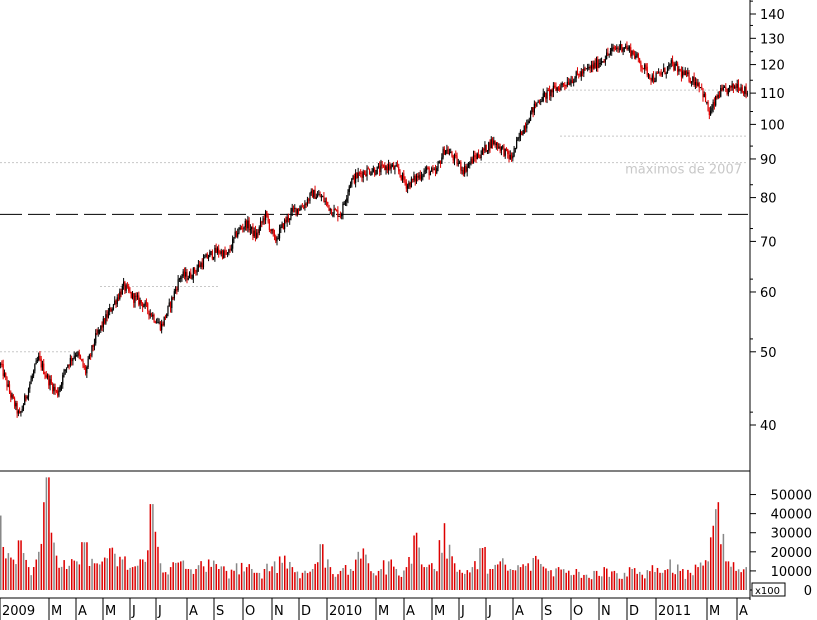  Describe the element at coordinates (808, 591) in the screenshot. I see `volume-tick-label: 0` at that location.